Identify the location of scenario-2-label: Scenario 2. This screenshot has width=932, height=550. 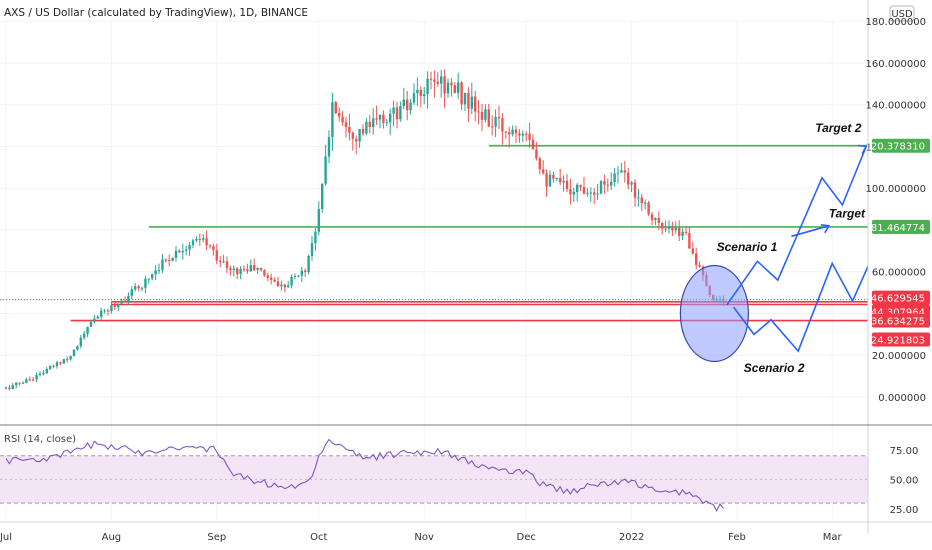
(774, 368).